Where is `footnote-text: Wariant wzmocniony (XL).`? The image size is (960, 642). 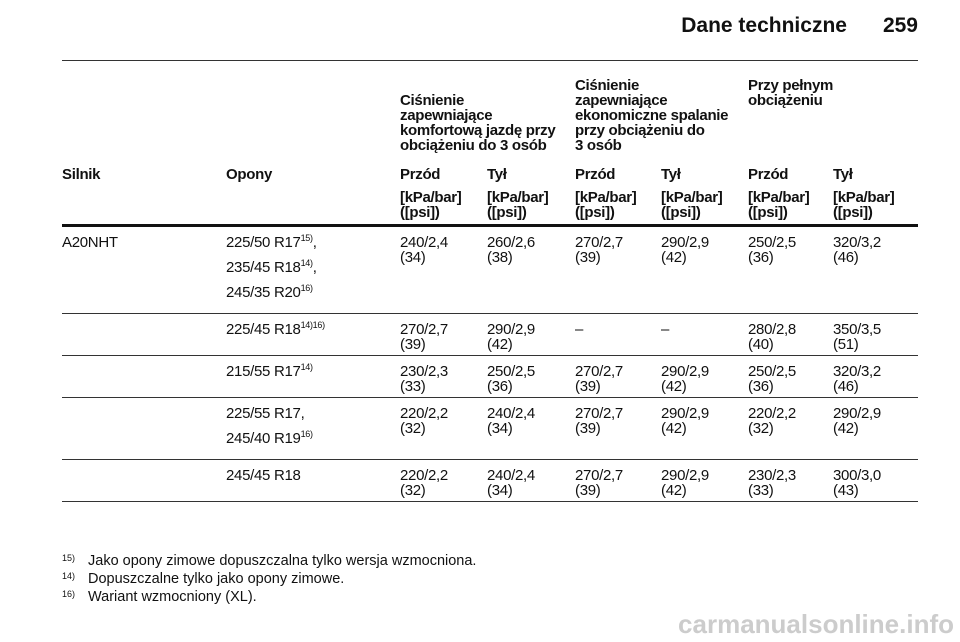 footnote-text: Wariant wzmocniony (XL). is located at coordinates (172, 597).